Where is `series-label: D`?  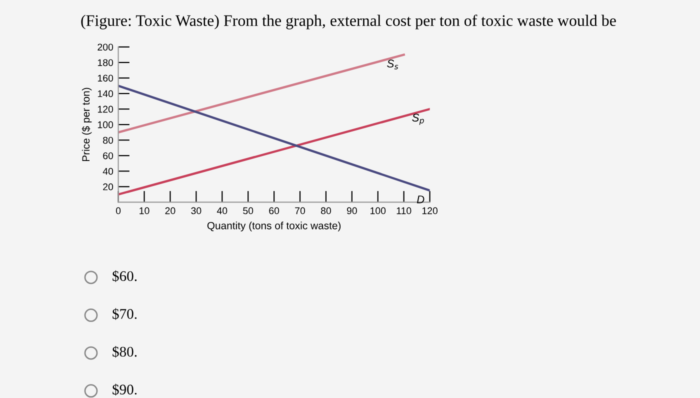 series-label: D is located at coordinates (420, 200).